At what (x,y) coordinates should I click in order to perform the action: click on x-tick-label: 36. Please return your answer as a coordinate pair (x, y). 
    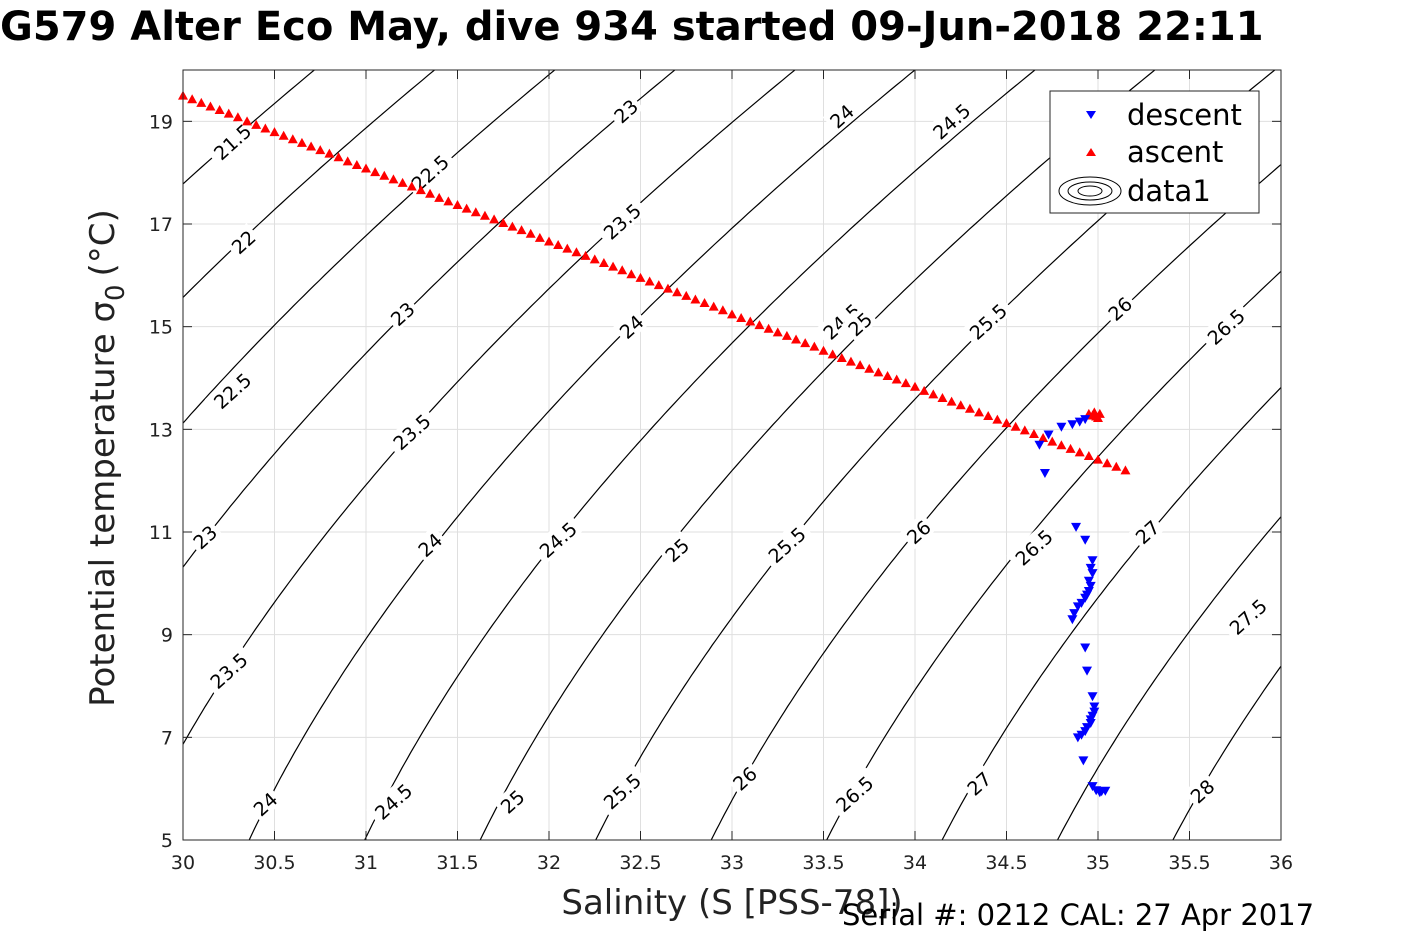
    Looking at the image, I should click on (1281, 863).